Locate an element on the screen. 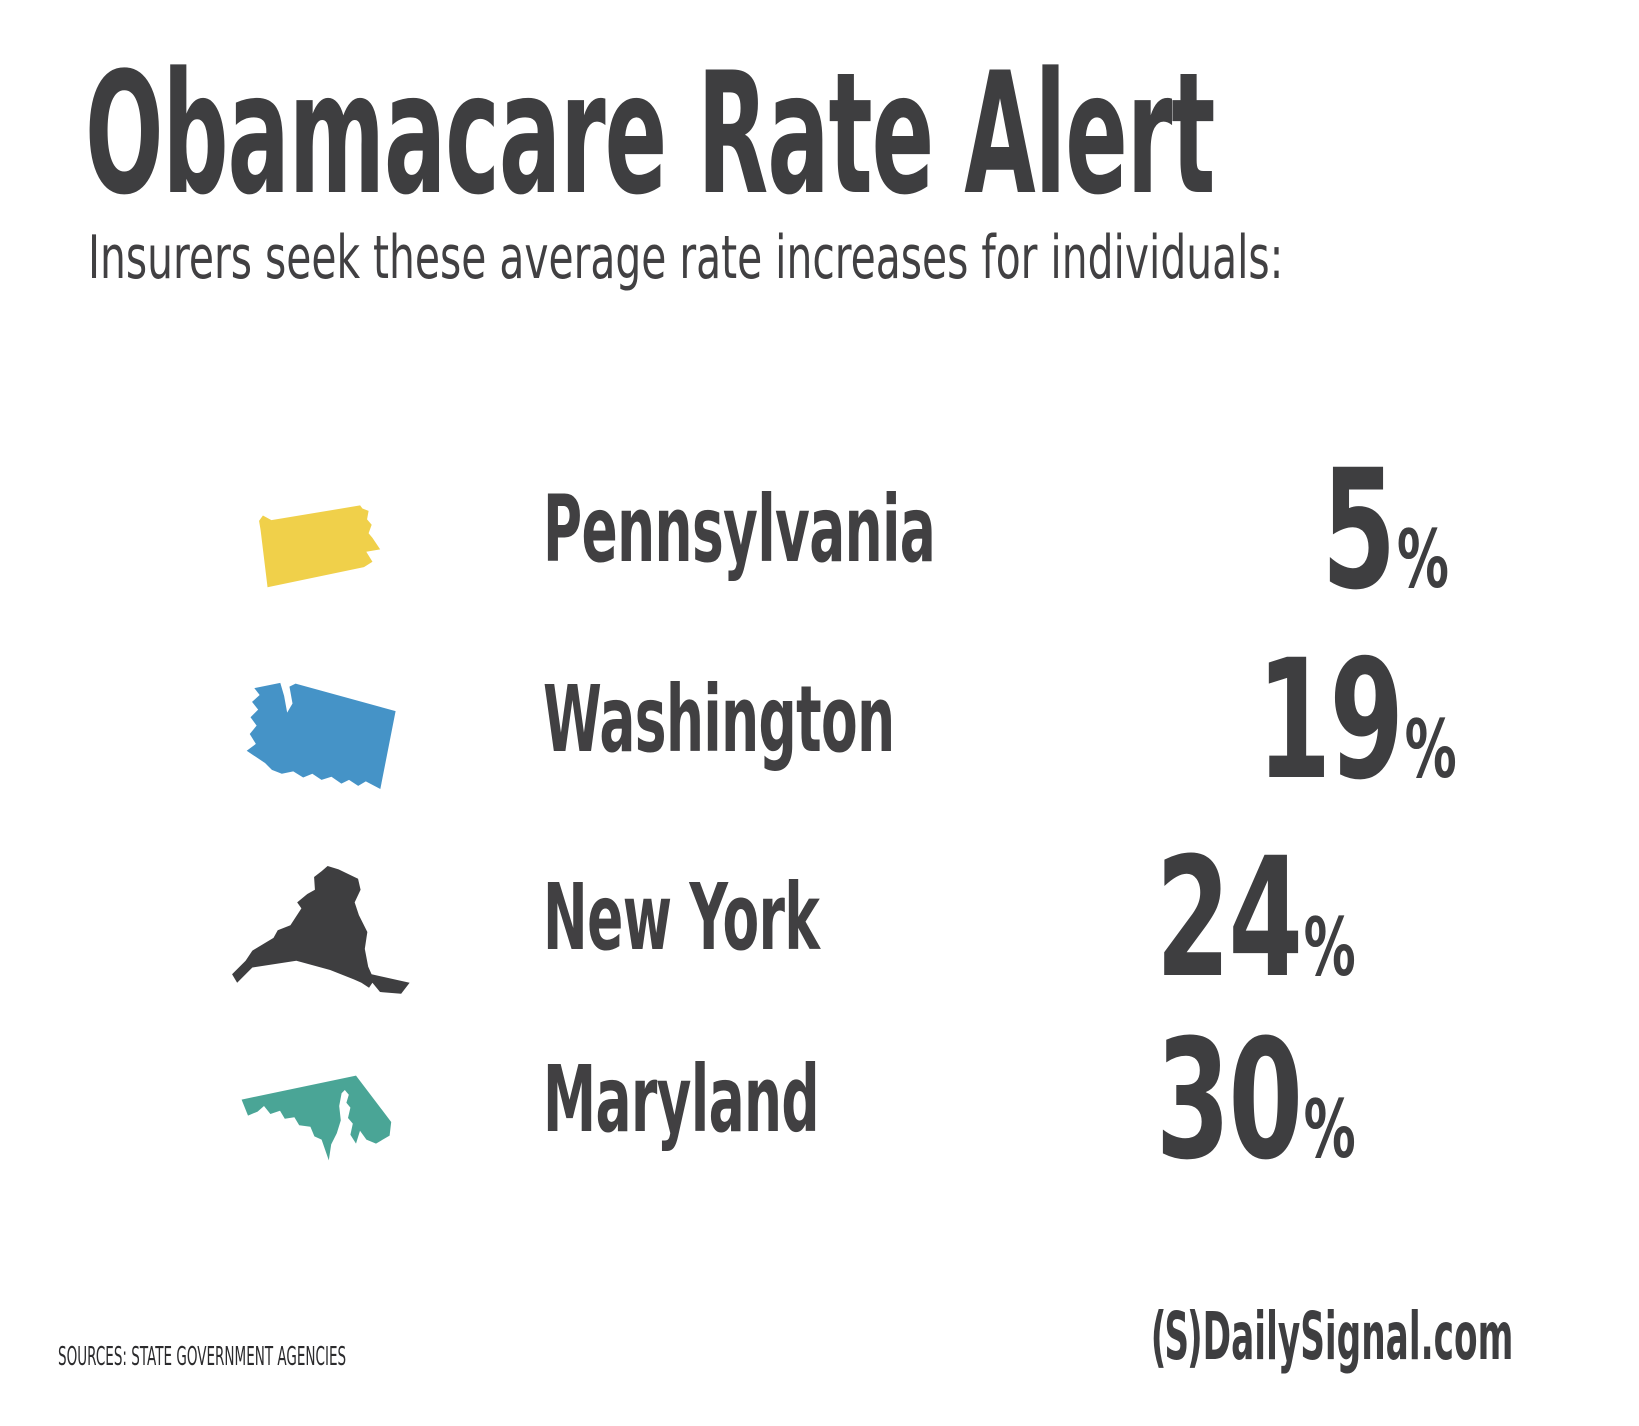  rate-value: 5 % is located at coordinates (1385, 529).